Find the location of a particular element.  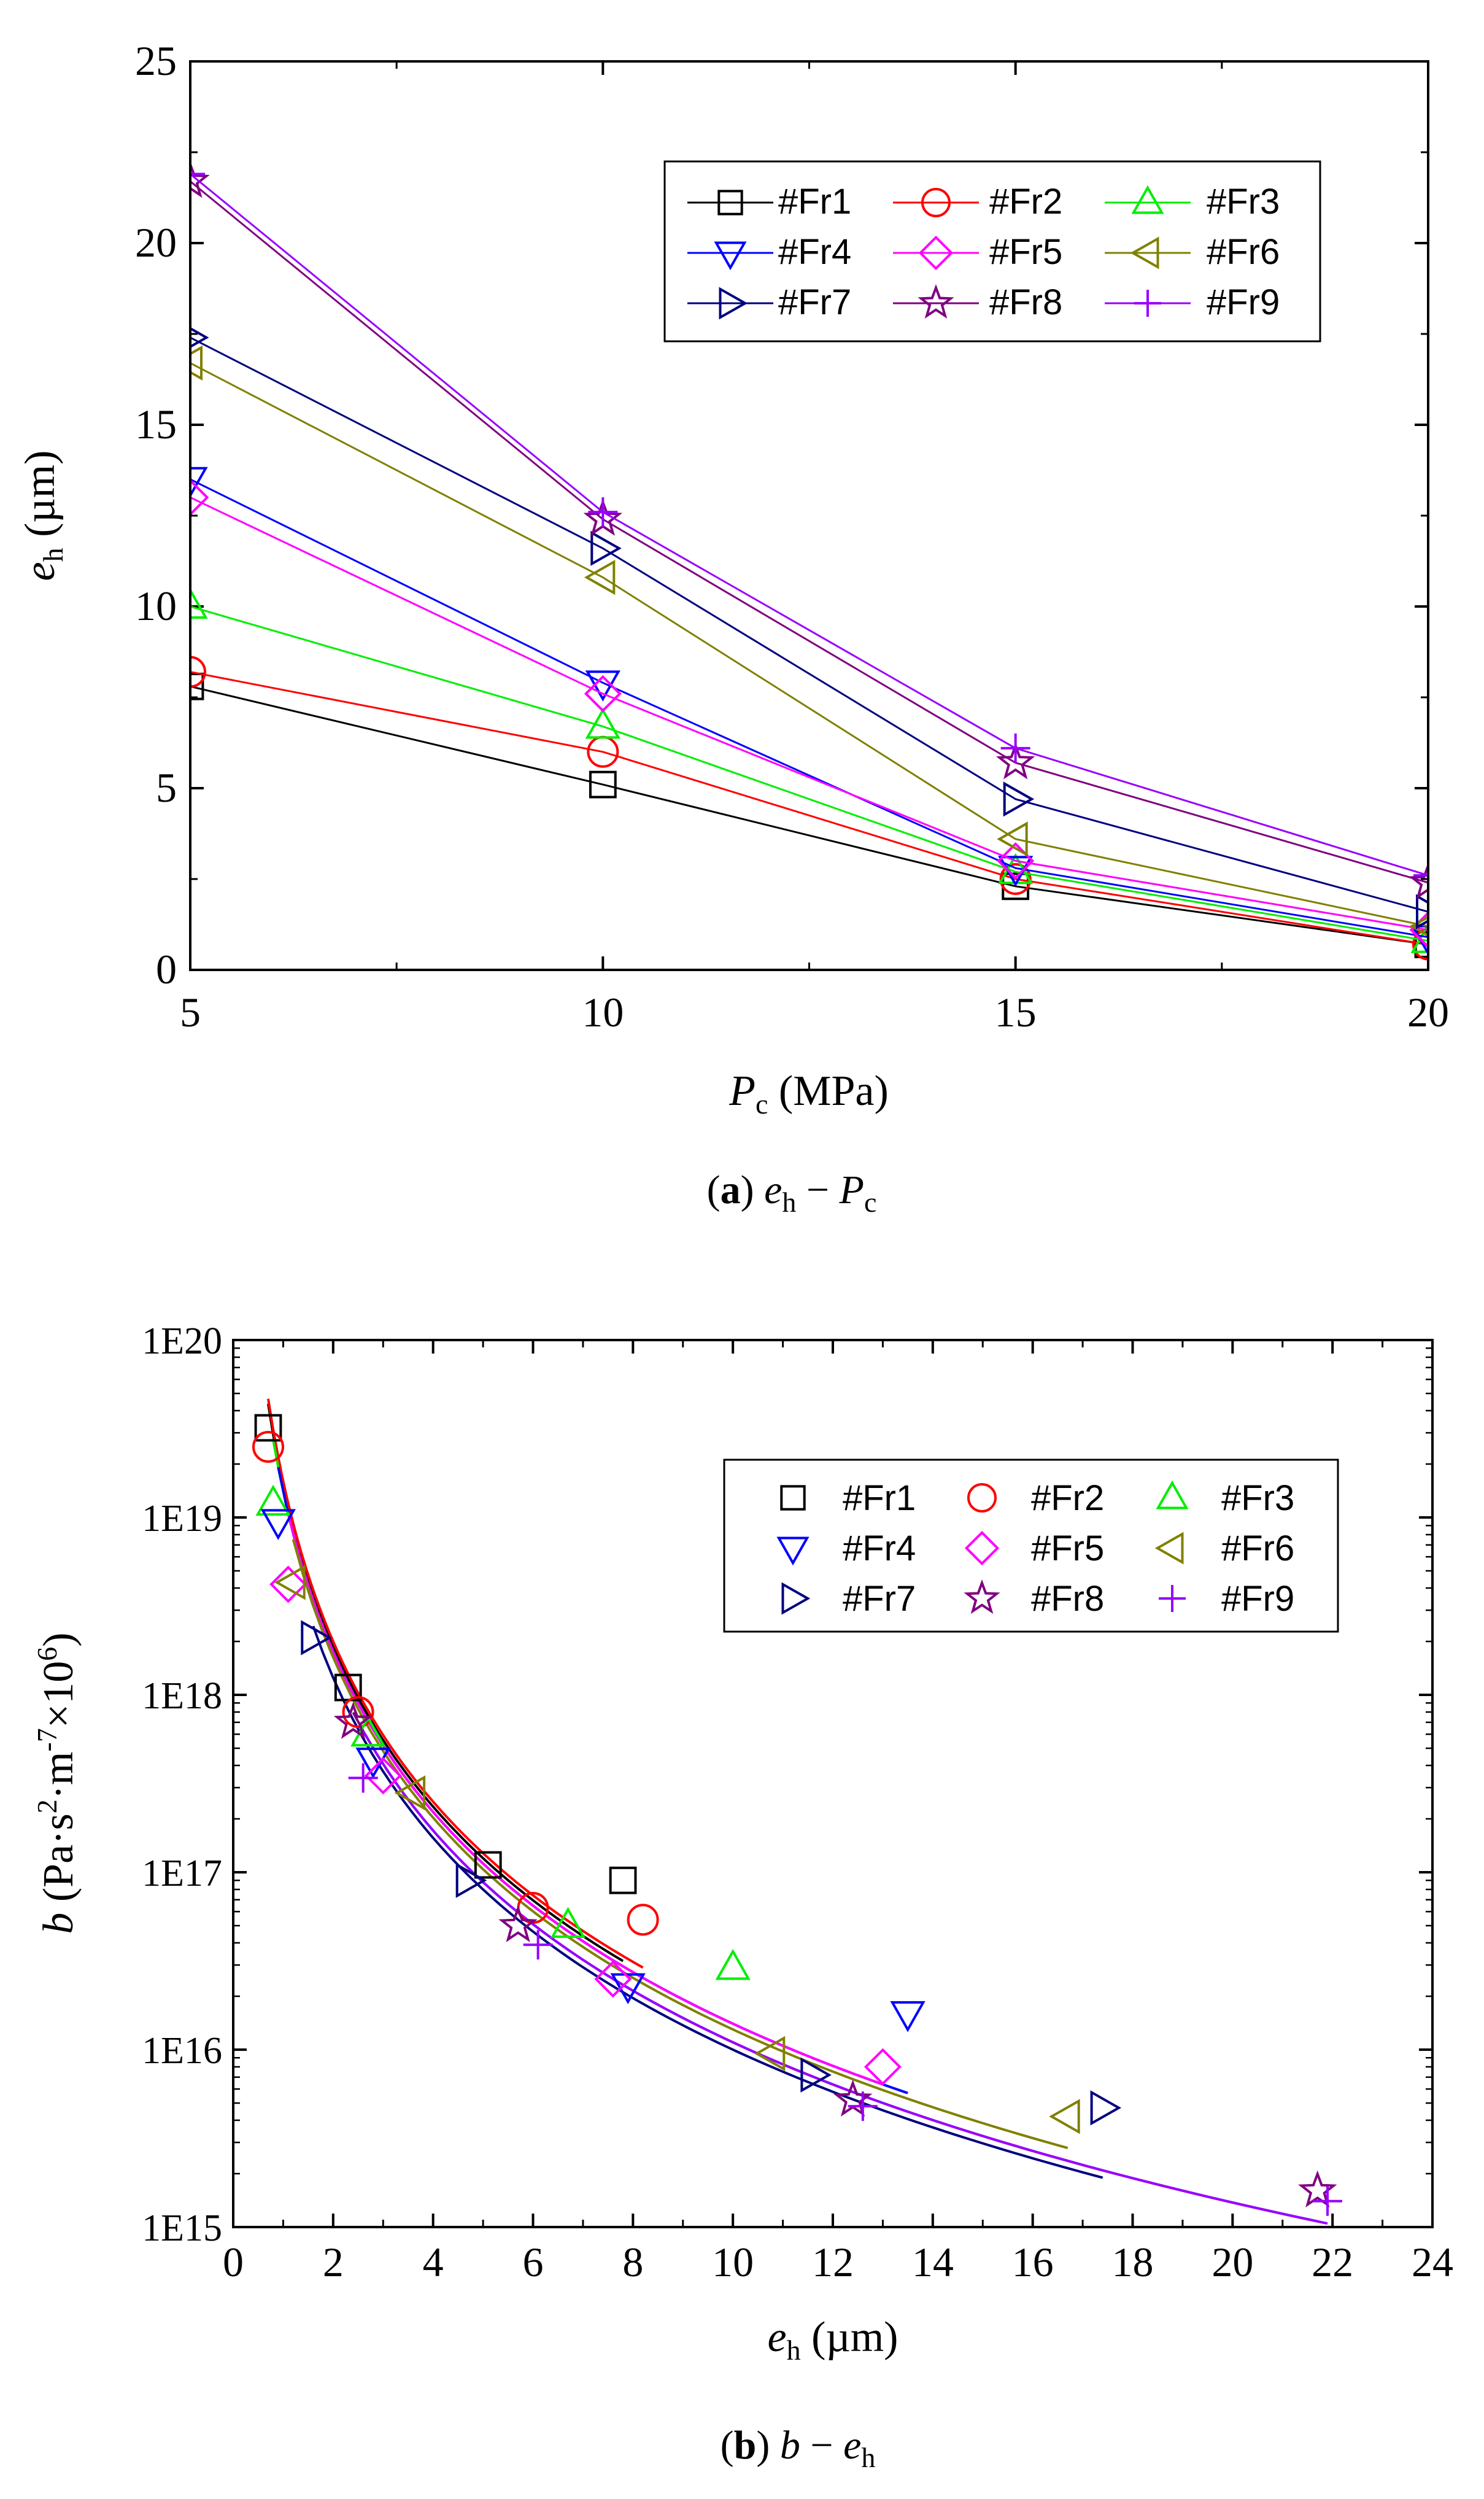

legend-b-marker-fr7 is located at coordinates (796, 1598).